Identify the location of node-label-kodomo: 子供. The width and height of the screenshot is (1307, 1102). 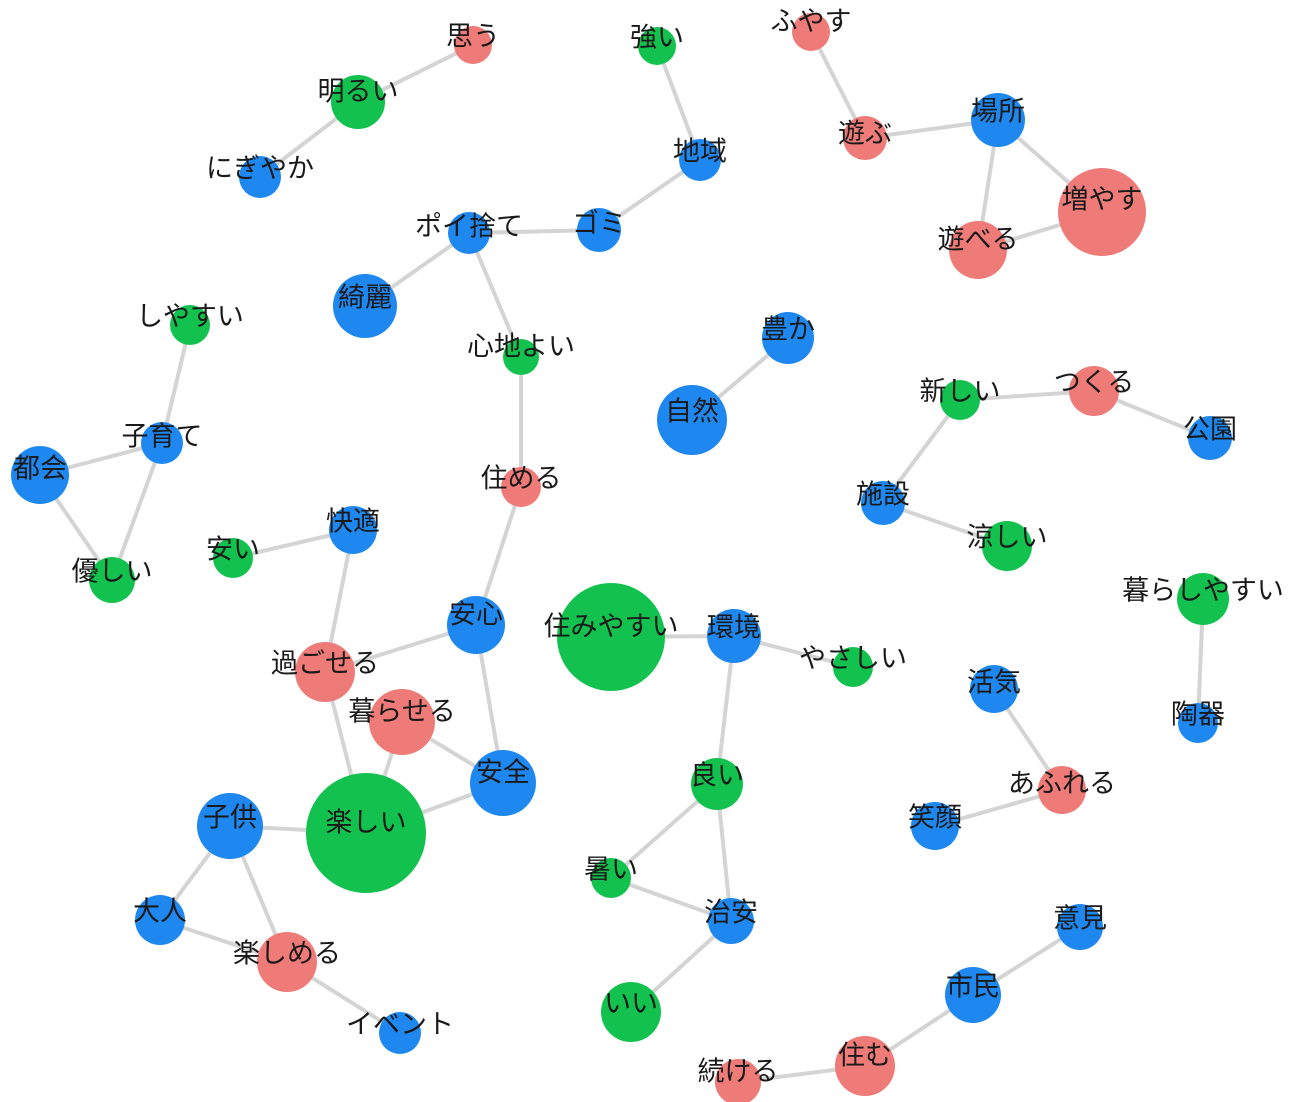
(230, 818).